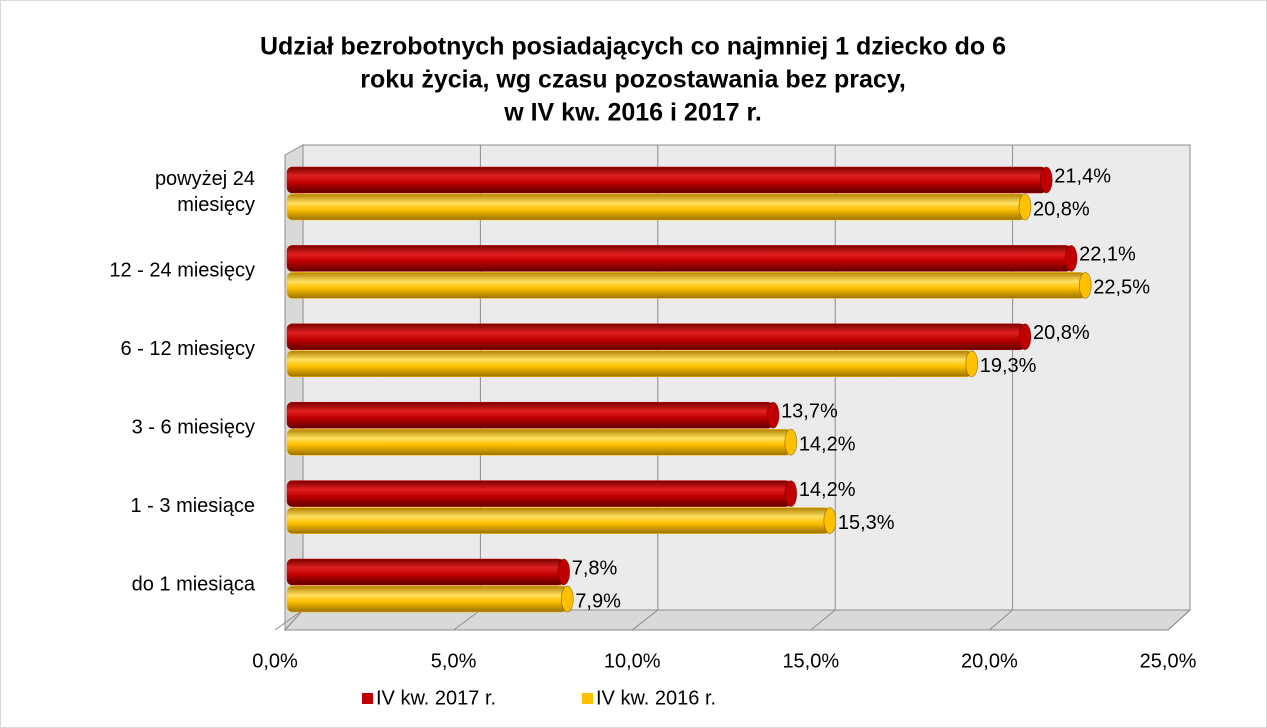  Describe the element at coordinates (595, 568) in the screenshot. I see `value-label: 7,8%` at that location.